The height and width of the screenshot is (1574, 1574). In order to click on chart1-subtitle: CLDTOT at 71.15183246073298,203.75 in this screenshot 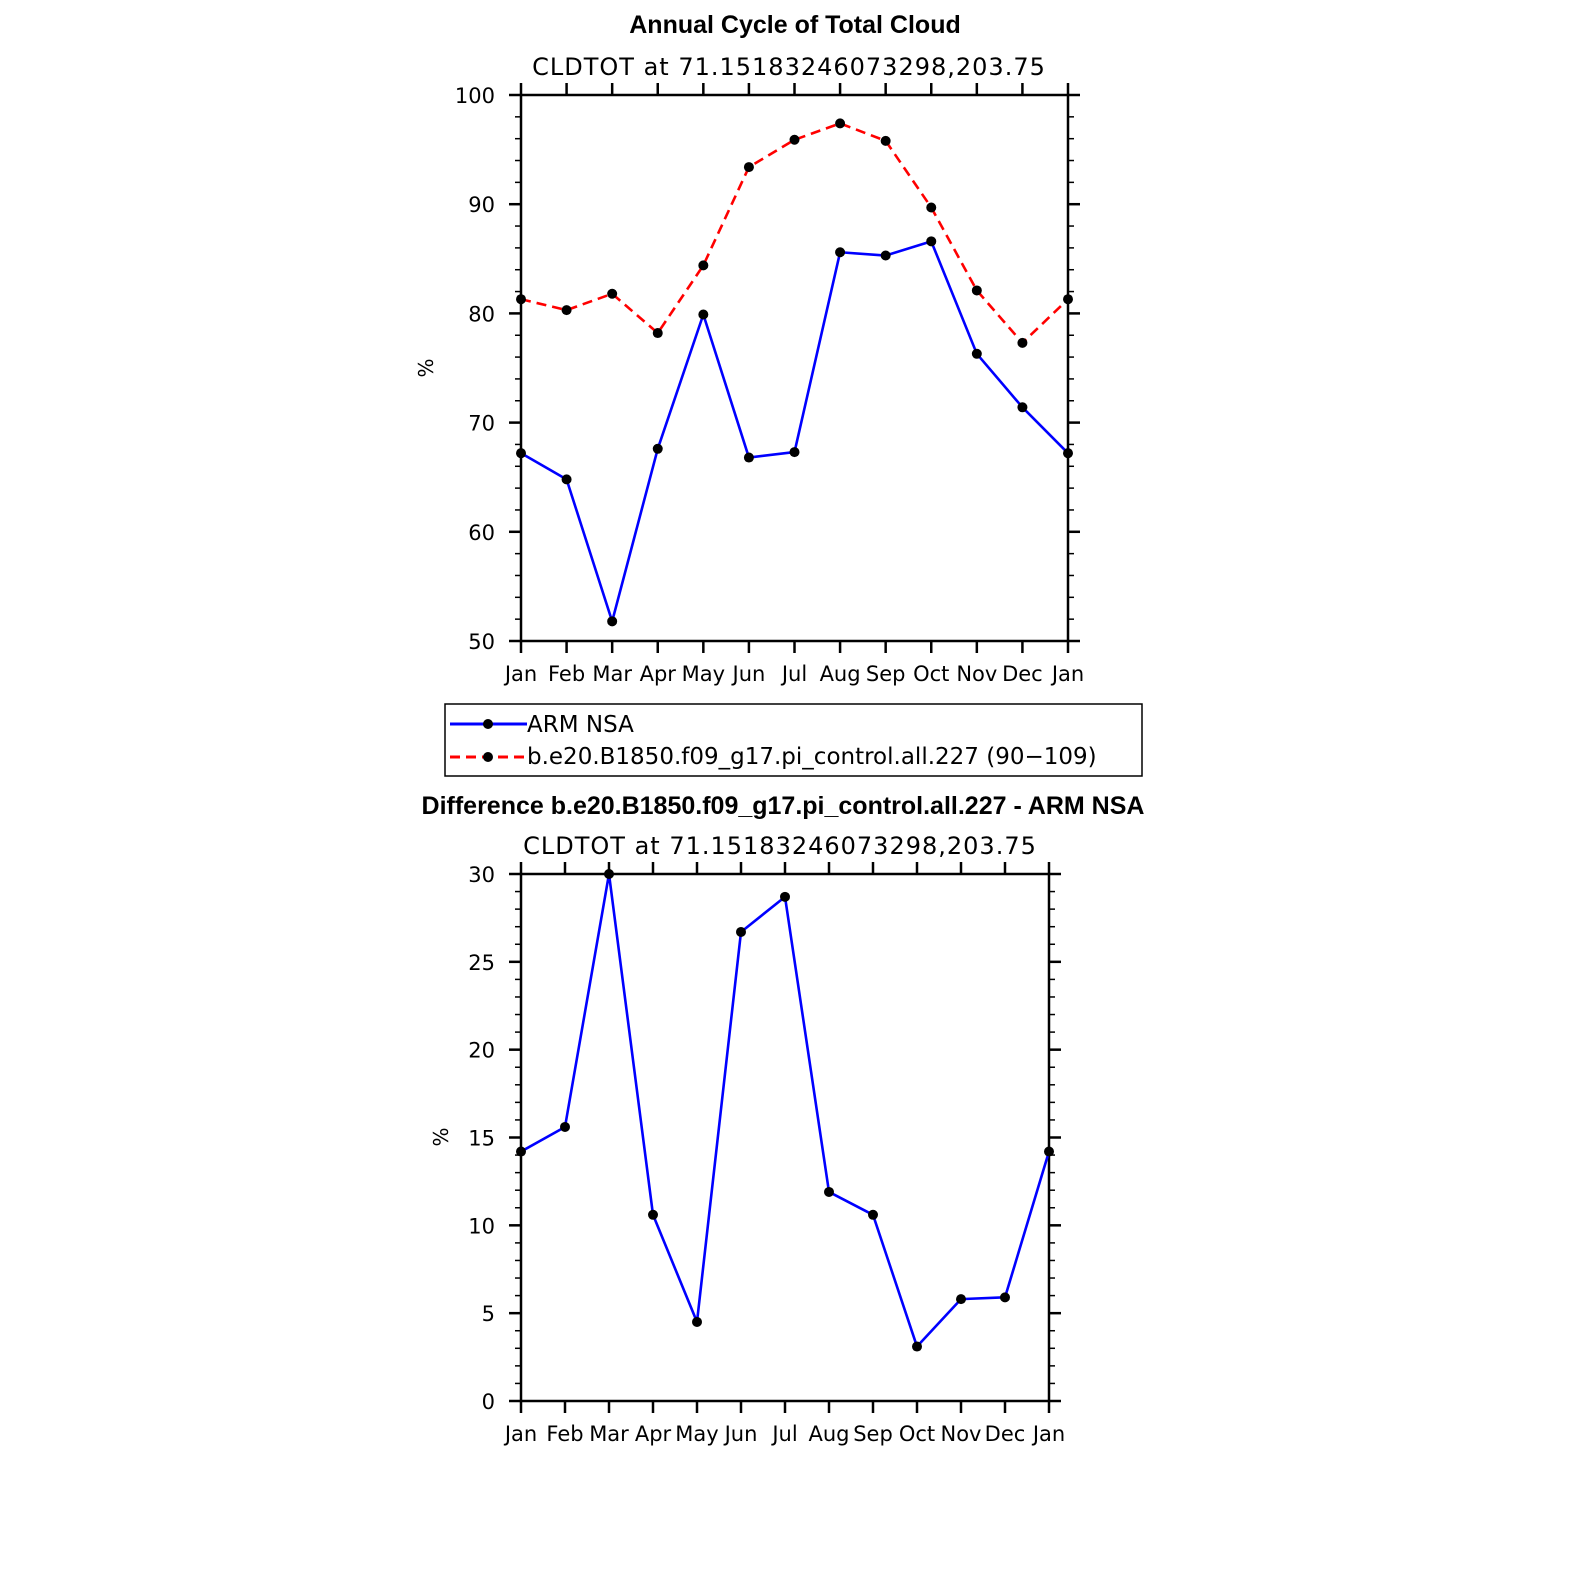, I will do `click(789, 67)`.